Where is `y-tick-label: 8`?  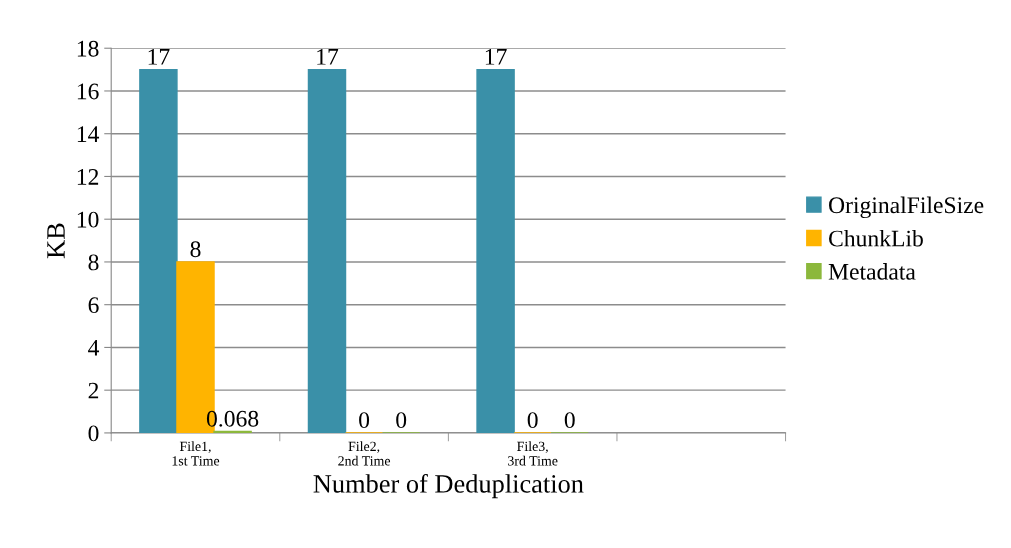
y-tick-label: 8 is located at coordinates (93, 262).